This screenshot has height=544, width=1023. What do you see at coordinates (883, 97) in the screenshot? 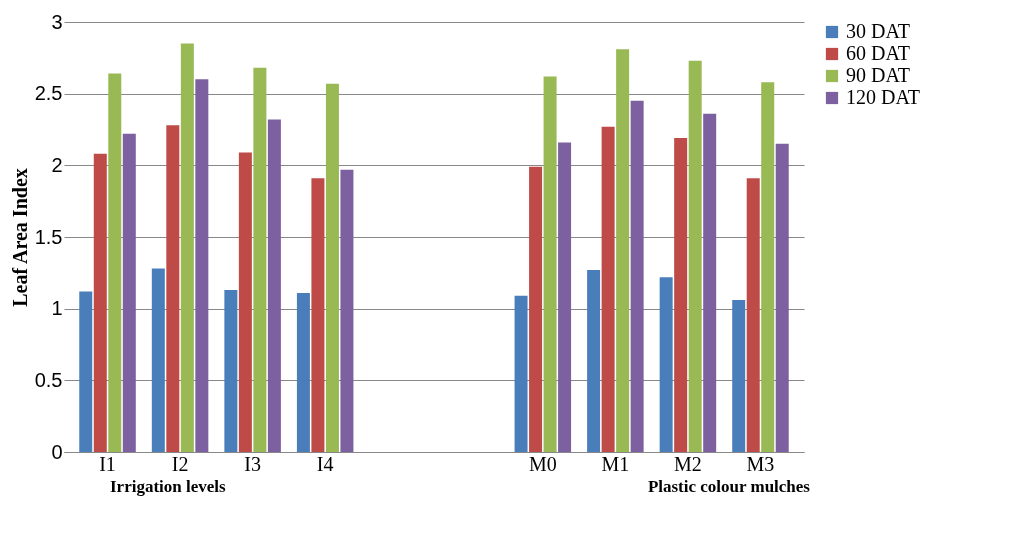
I see `legend-label: 120 DAT` at bounding box center [883, 97].